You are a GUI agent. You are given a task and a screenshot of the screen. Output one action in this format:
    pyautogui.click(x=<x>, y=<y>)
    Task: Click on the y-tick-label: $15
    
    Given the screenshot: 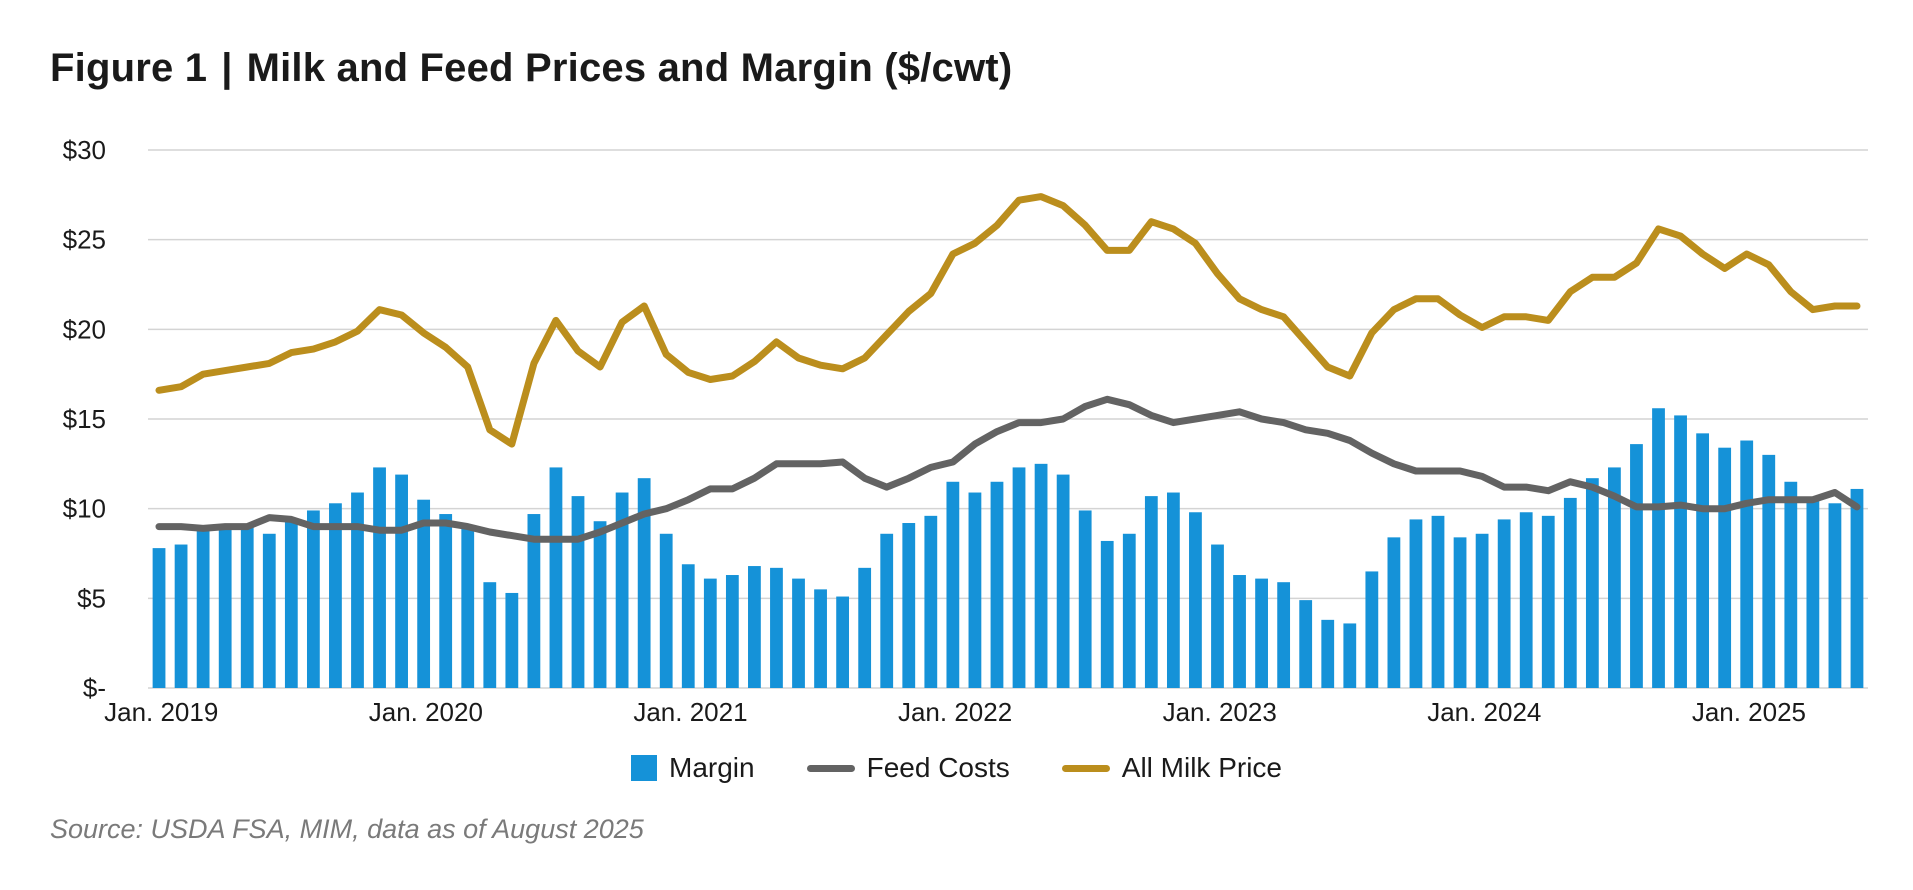 What is the action you would take?
    pyautogui.click(x=84, y=419)
    